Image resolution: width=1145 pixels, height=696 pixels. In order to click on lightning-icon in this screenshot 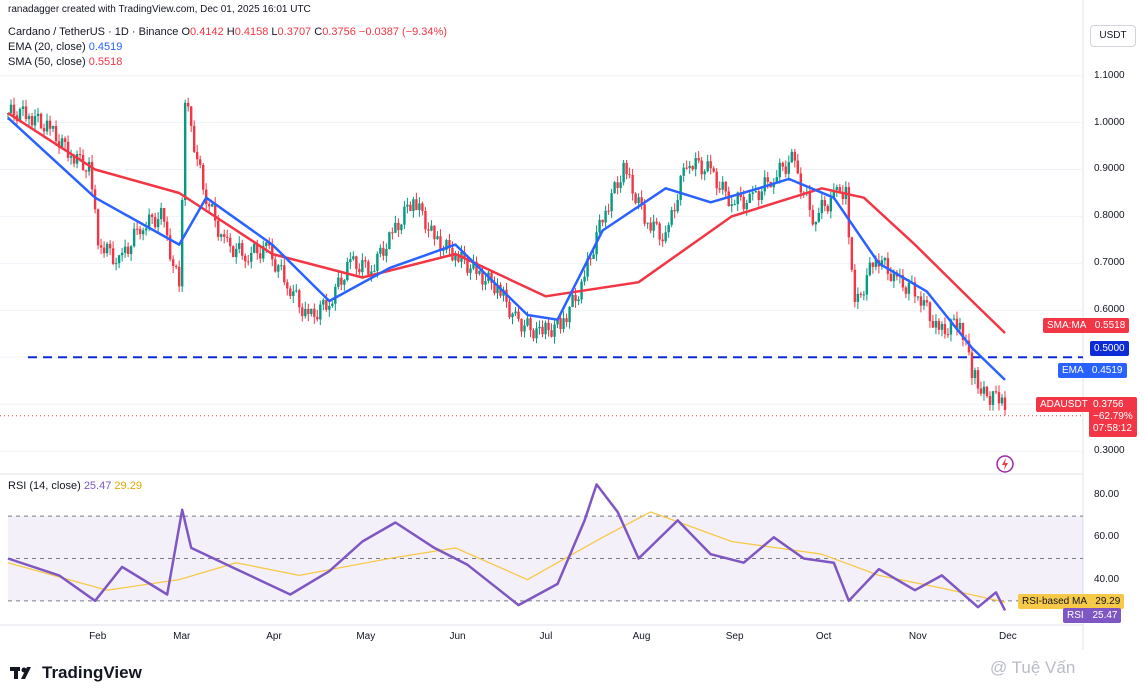, I will do `click(1005, 464)`.